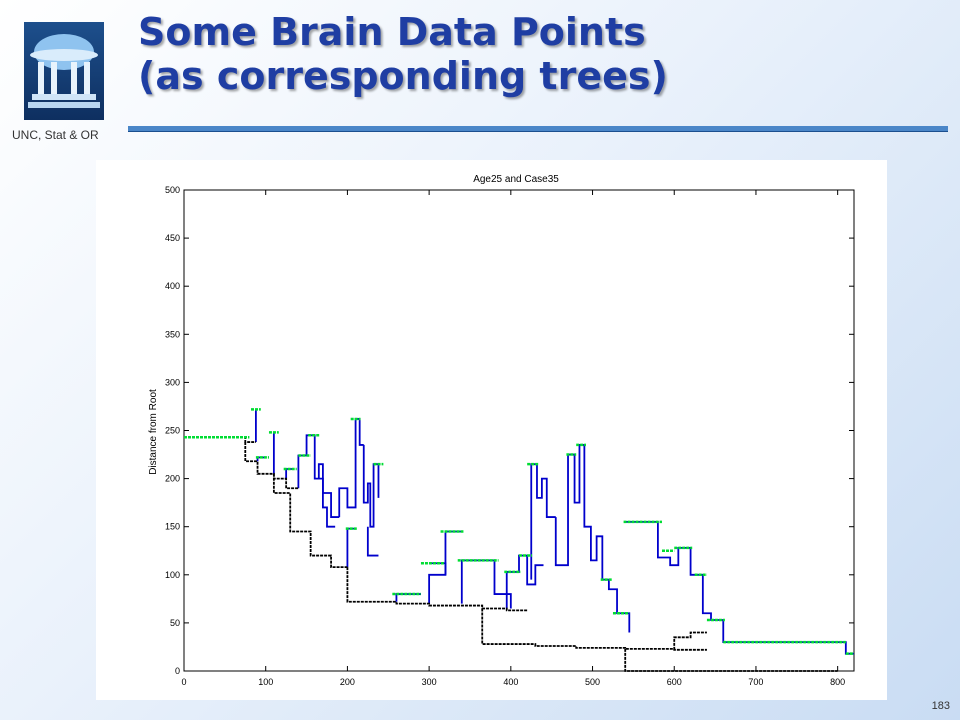 This screenshot has height=720, width=960. I want to click on y-tick-label-0: 0, so click(177, 671).